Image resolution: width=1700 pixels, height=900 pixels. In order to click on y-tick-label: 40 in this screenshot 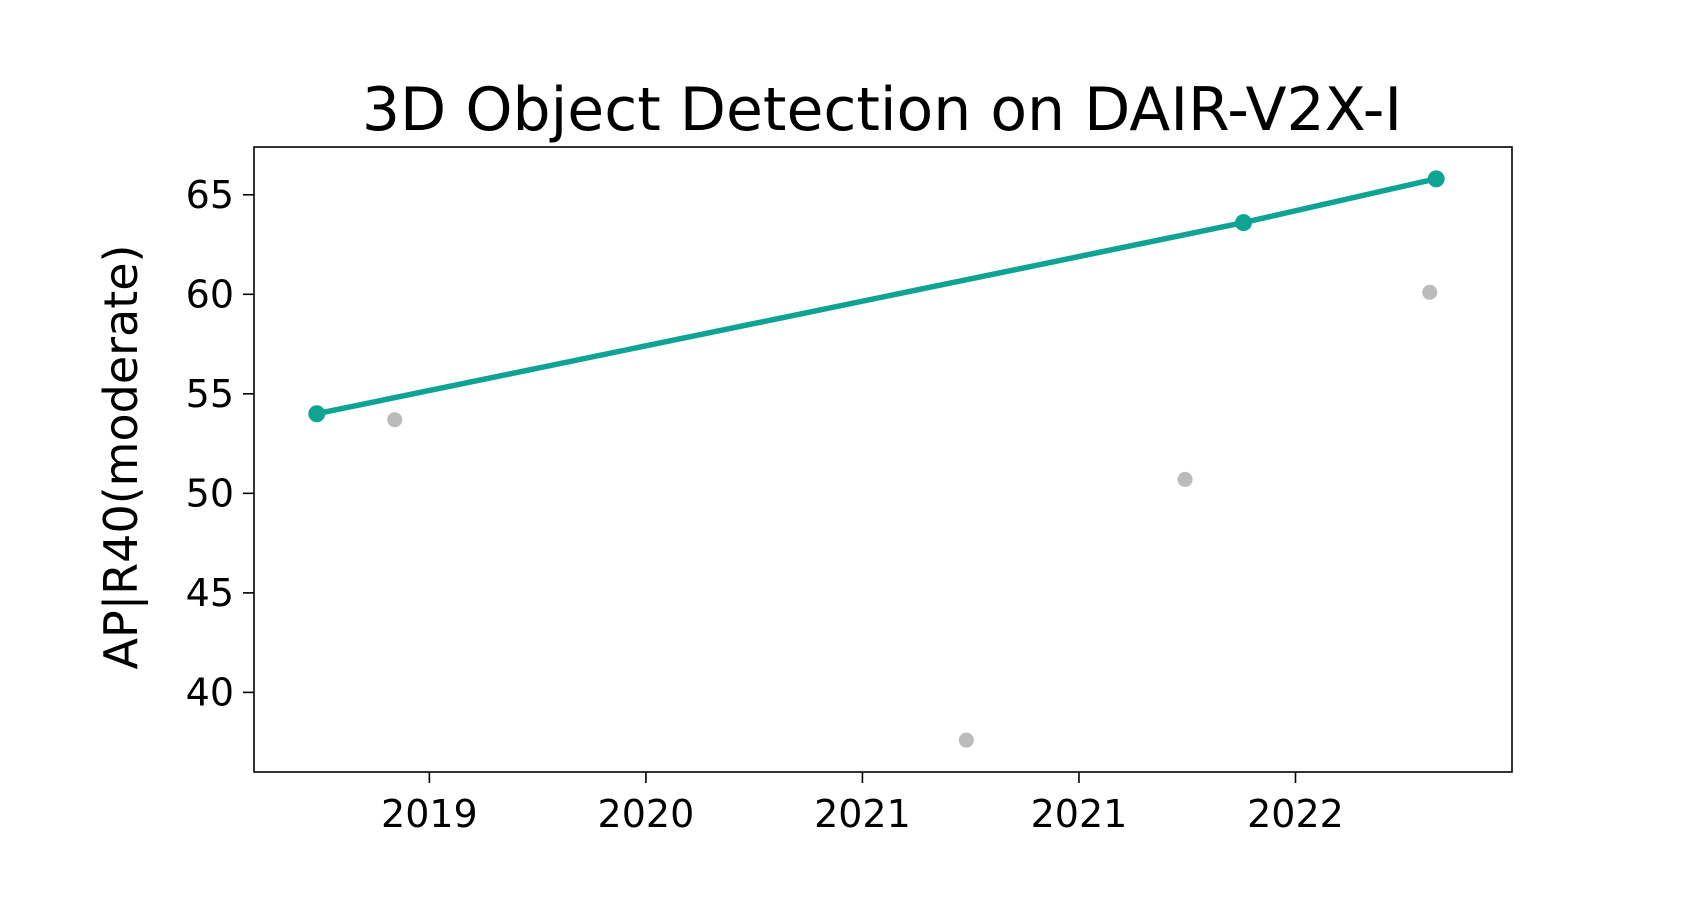, I will do `click(210, 692)`.